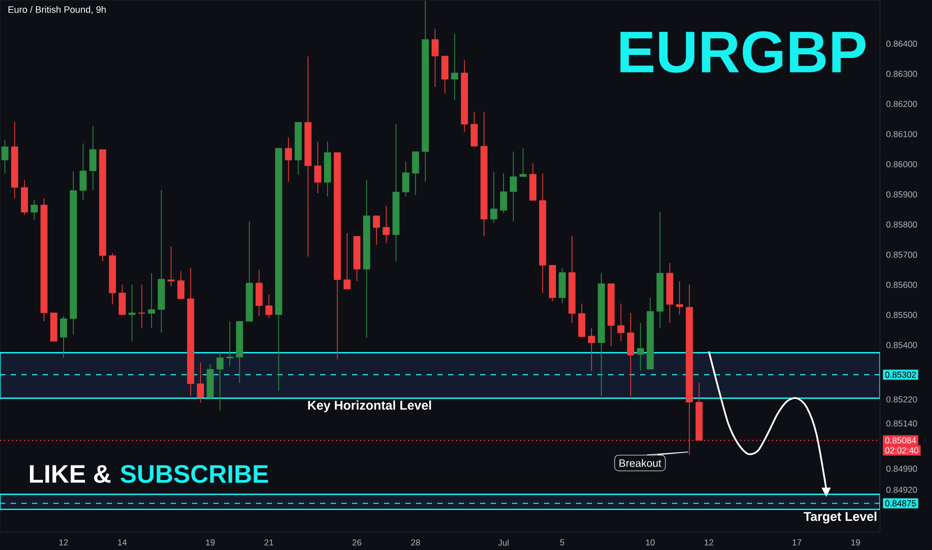 The image size is (932, 550). Describe the element at coordinates (902, 104) in the screenshot. I see `y-tick-label: 0.86200` at that location.